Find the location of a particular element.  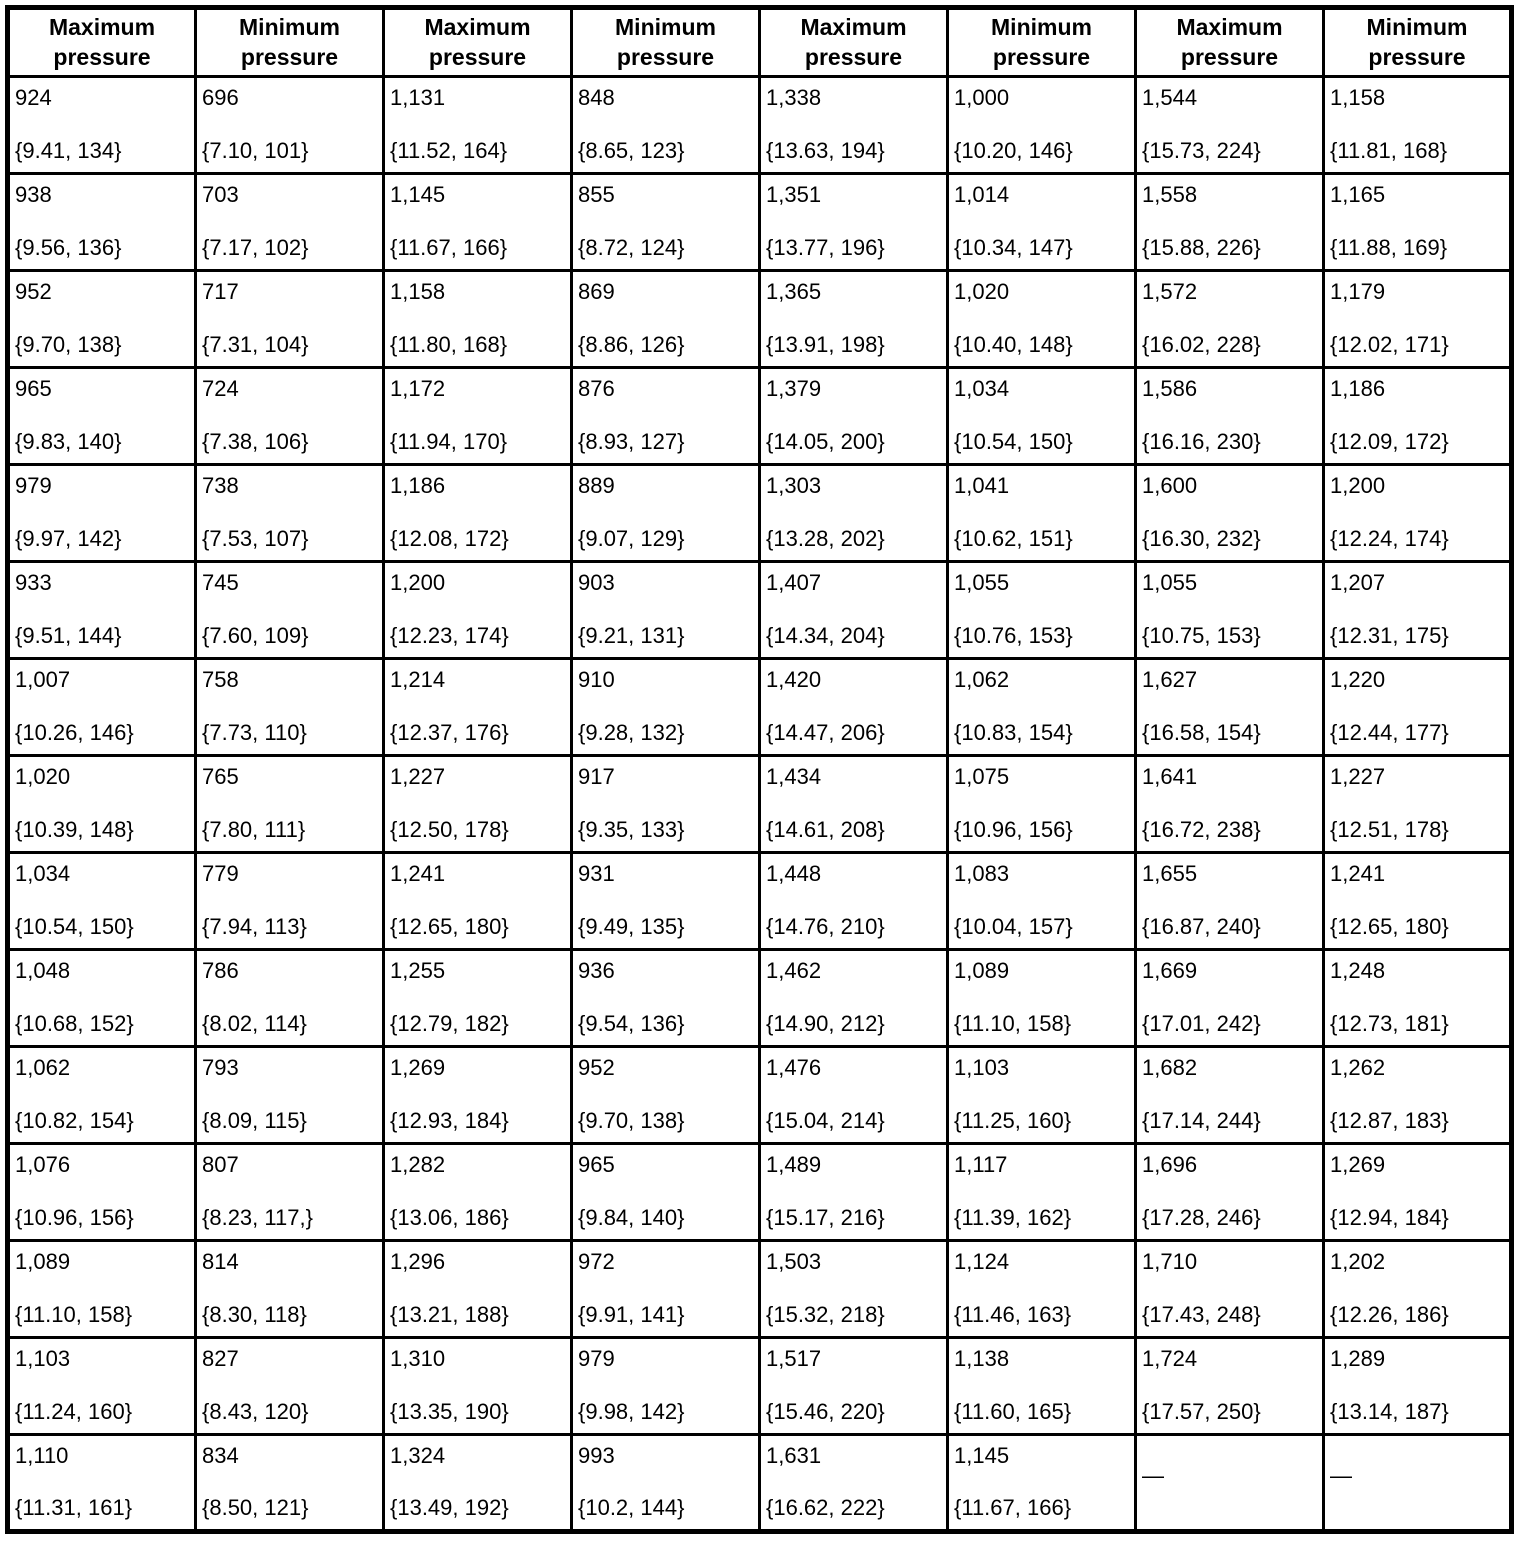

cell-range: {12.94, 184} is located at coordinates (1389, 1217).